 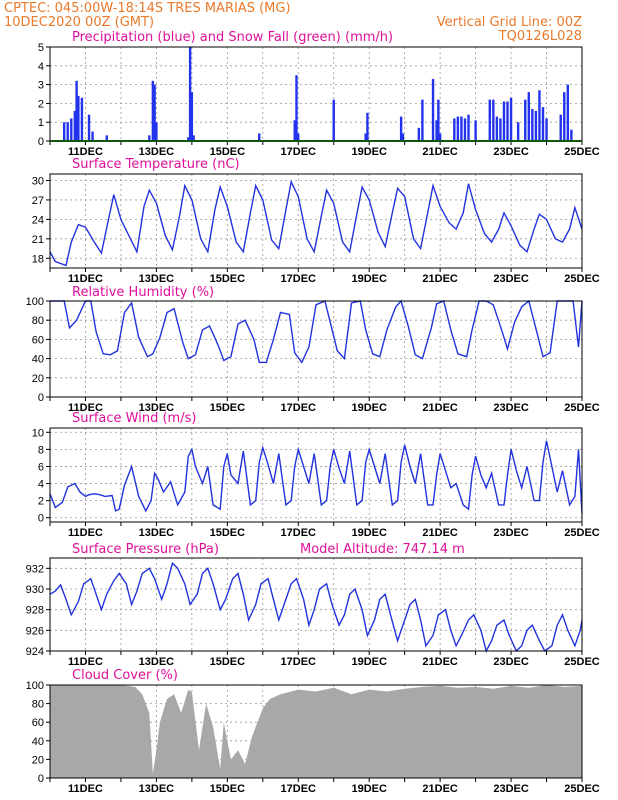 What do you see at coordinates (369, 279) in the screenshot?
I see `temp-xtick-label: 19DEC` at bounding box center [369, 279].